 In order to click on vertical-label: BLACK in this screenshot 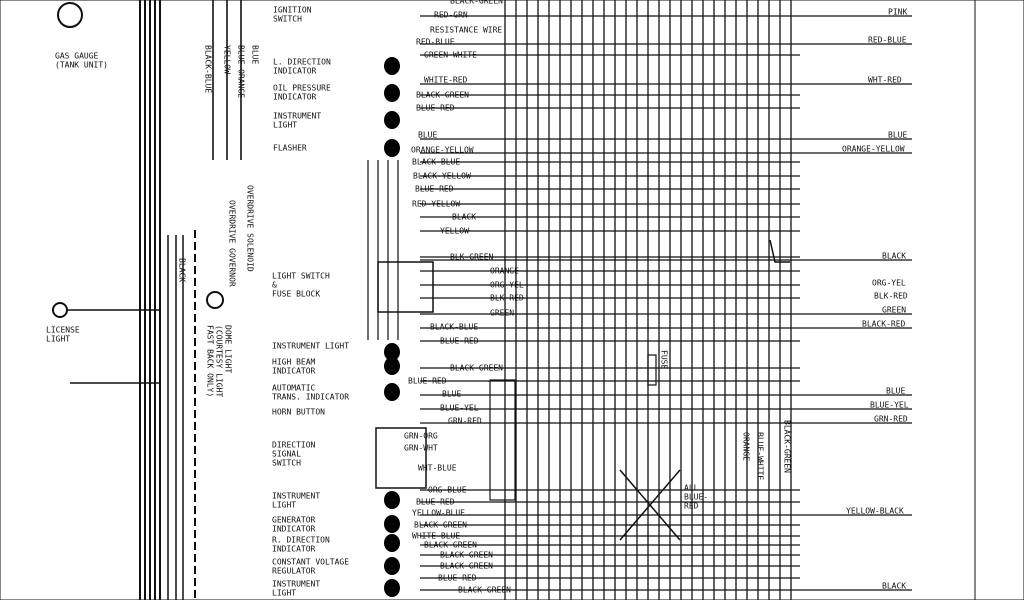, I will do `click(182, 270)`.